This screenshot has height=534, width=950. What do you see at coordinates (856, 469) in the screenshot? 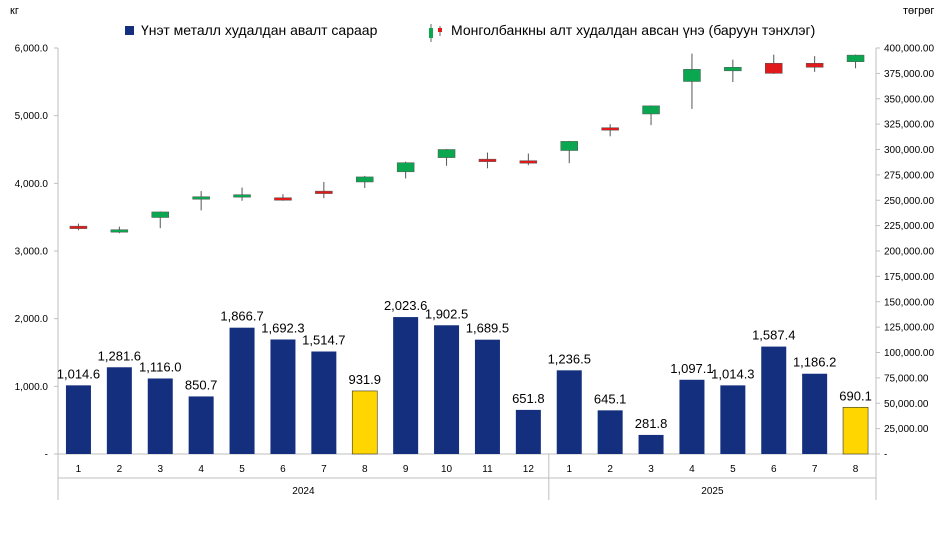
I see `month-label: 8` at bounding box center [856, 469].